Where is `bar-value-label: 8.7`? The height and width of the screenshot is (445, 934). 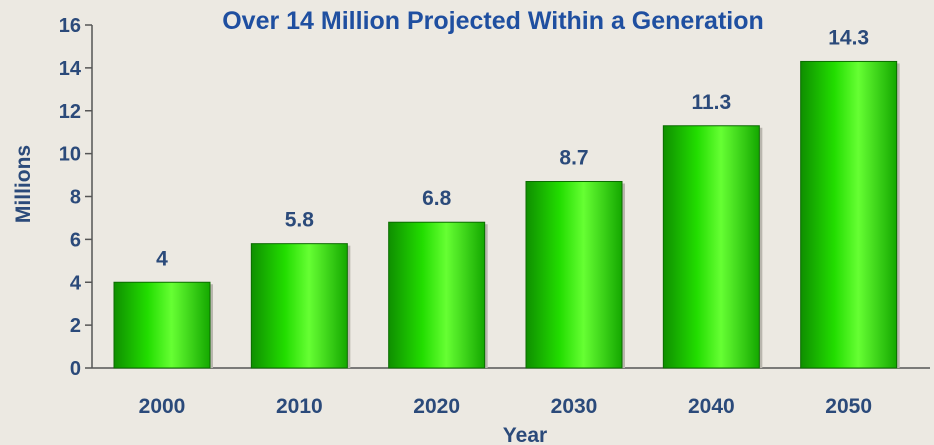
bar-value-label: 8.7 is located at coordinates (573, 157).